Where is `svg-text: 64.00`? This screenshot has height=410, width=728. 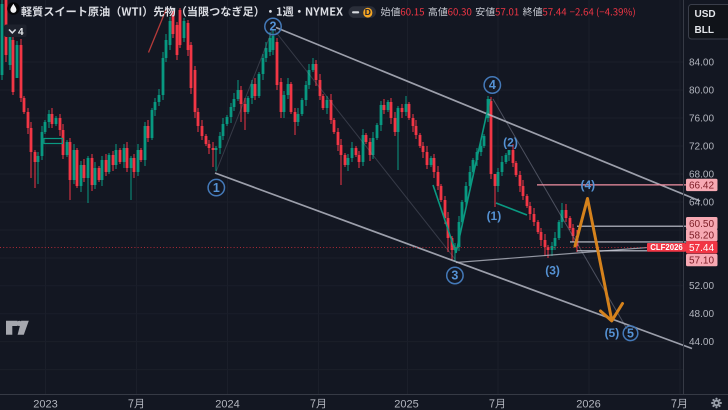
svg-text: 64.00 is located at coordinates (701, 203).